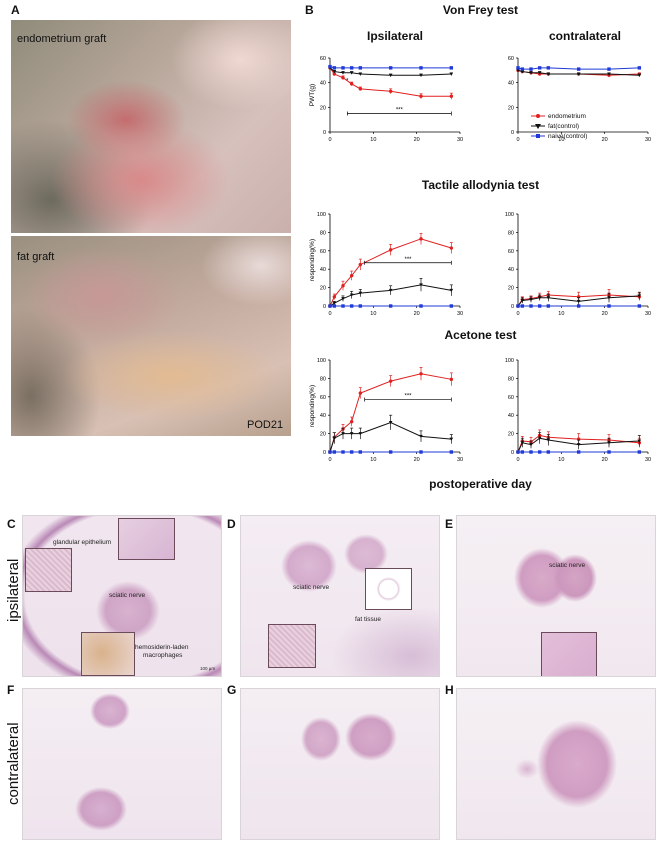 This screenshot has height=843, width=661. What do you see at coordinates (311, 587) in the screenshot?
I see `d-sciatic-label: sciatic nerve` at bounding box center [311, 587].